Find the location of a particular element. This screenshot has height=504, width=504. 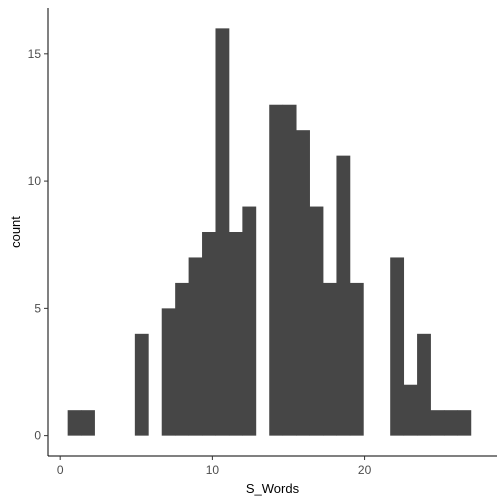

x-tick-label: 0 is located at coordinates (60, 470).